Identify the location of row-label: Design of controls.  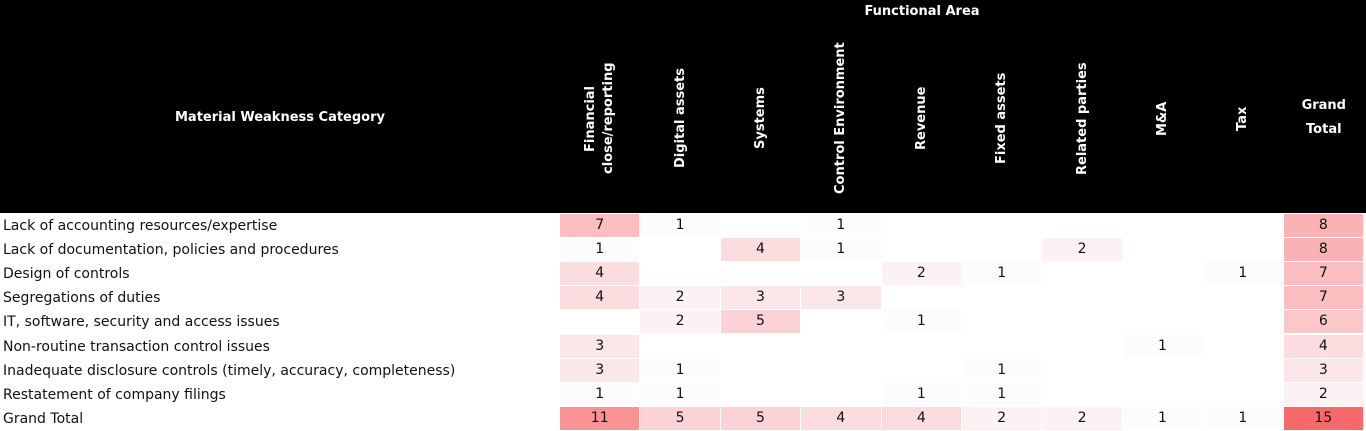
(66, 274).